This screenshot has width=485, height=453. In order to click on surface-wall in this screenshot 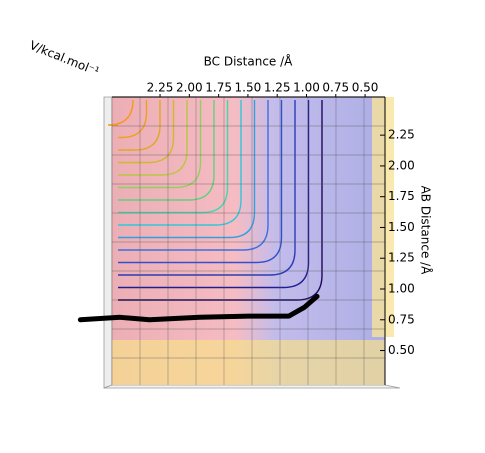, I will do `click(383, 217)`.